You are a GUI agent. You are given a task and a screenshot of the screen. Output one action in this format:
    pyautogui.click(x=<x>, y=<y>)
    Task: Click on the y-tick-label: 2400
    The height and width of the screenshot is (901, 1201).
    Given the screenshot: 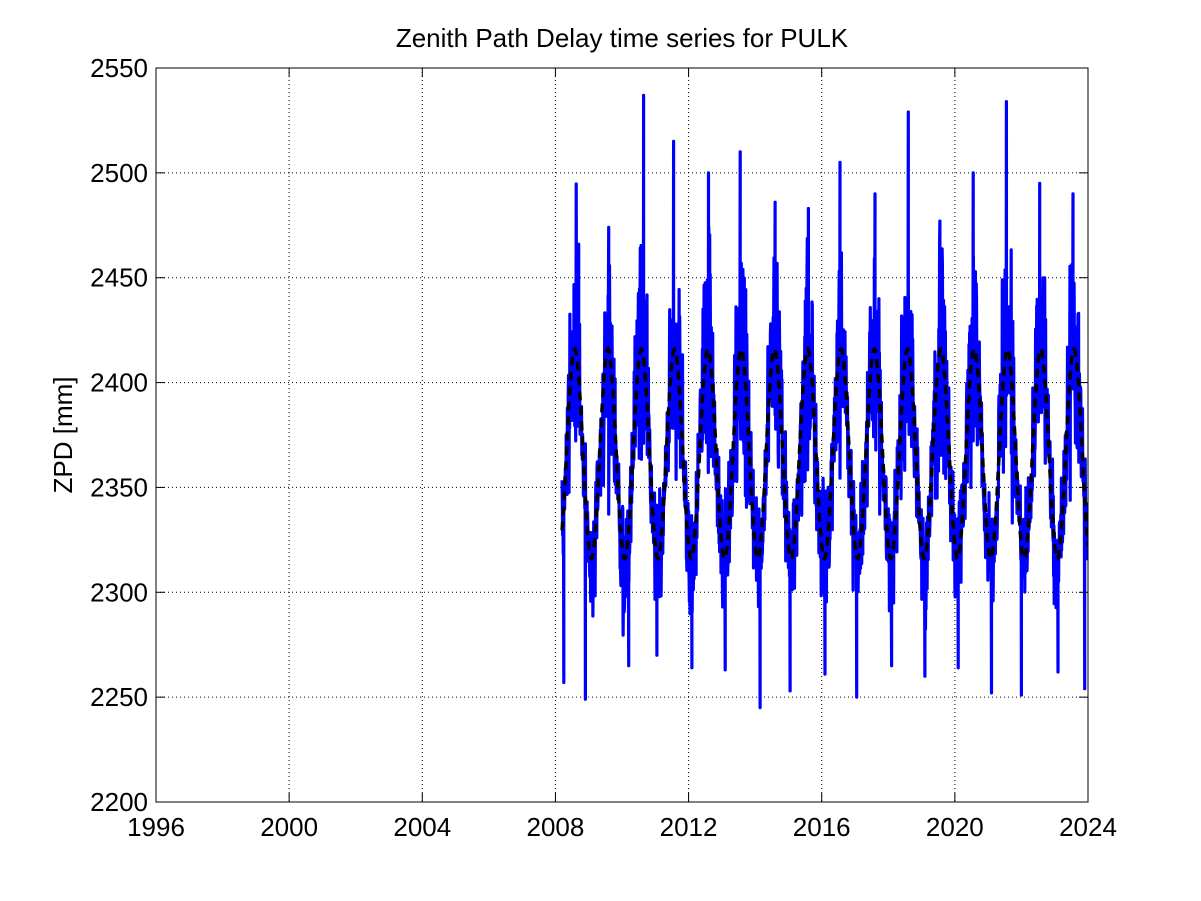 What is the action you would take?
    pyautogui.click(x=119, y=383)
    